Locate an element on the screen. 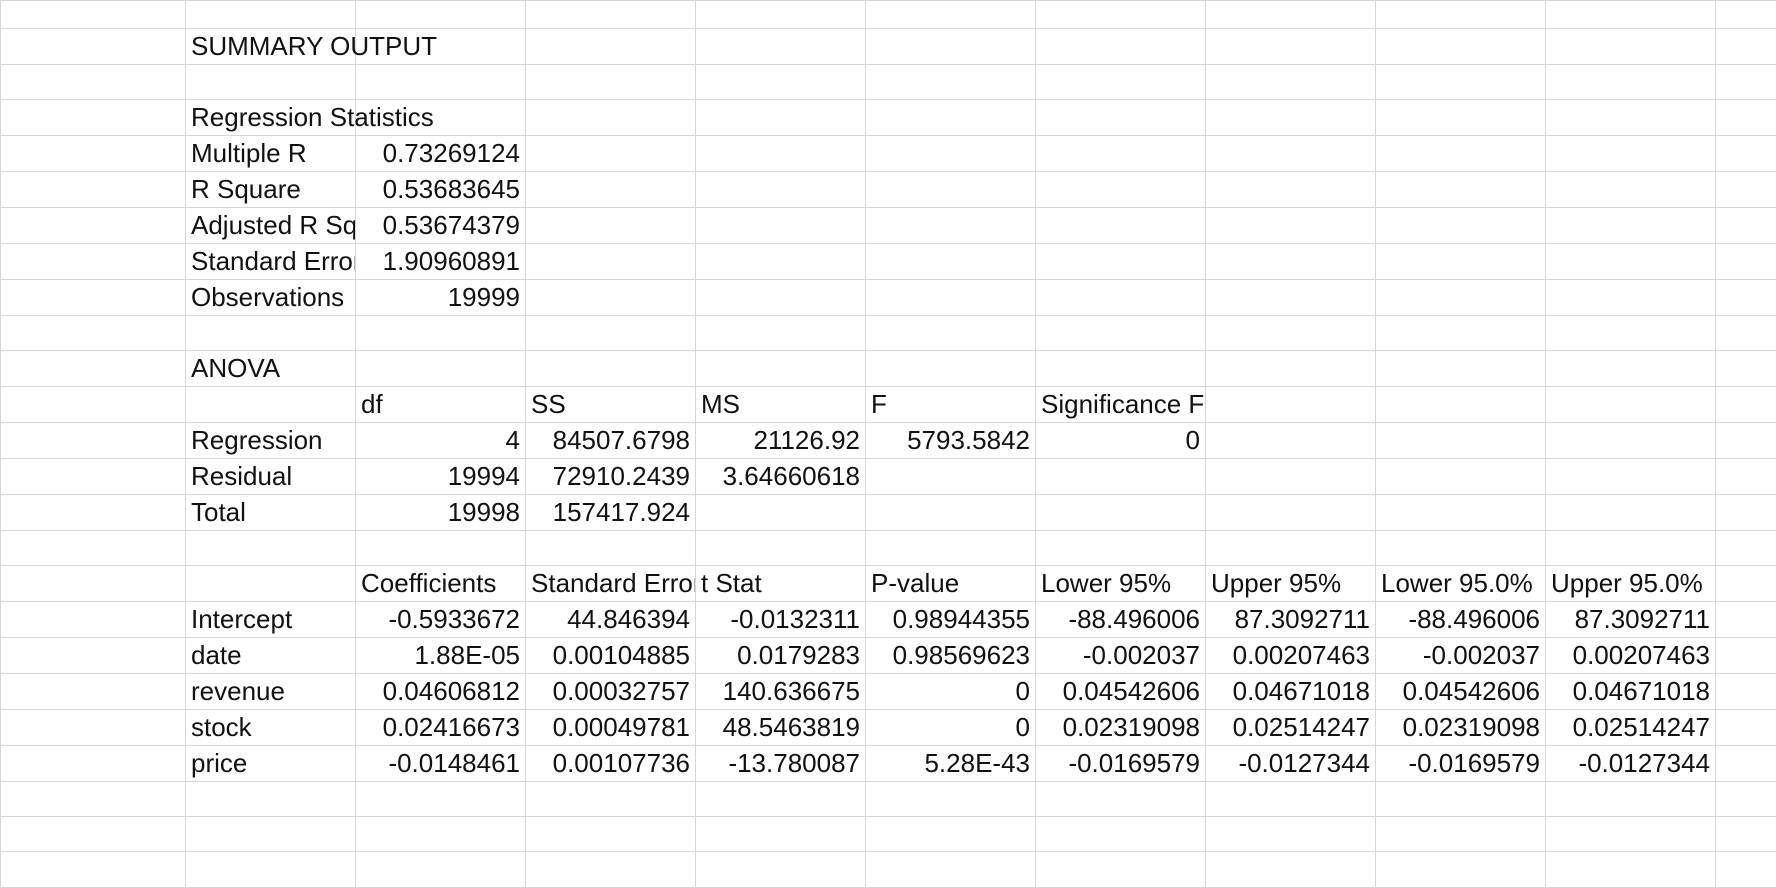 The height and width of the screenshot is (888, 1776). coefficient-value: 0.04606812 is located at coordinates (441, 692).